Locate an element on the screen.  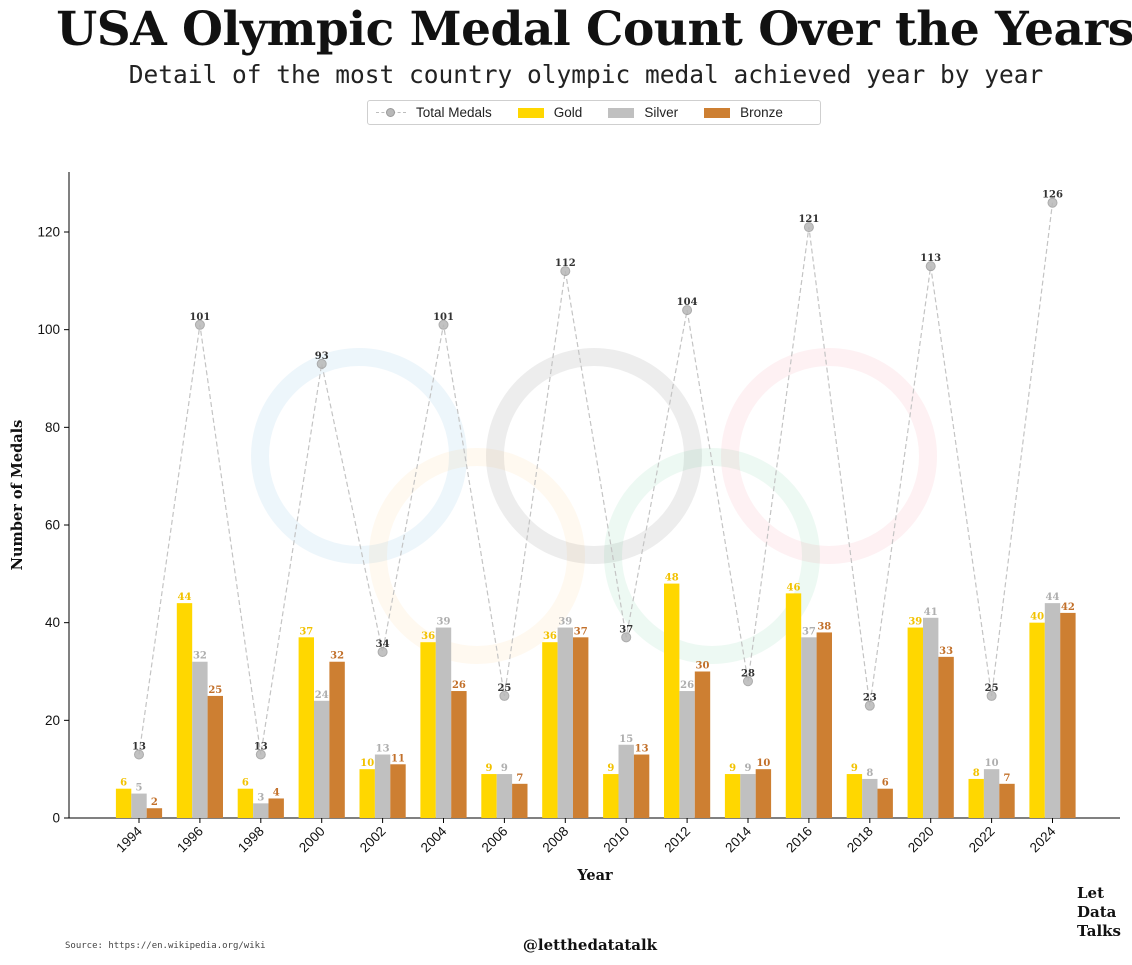
y-tick-label: 40 is located at coordinates (52, 622).